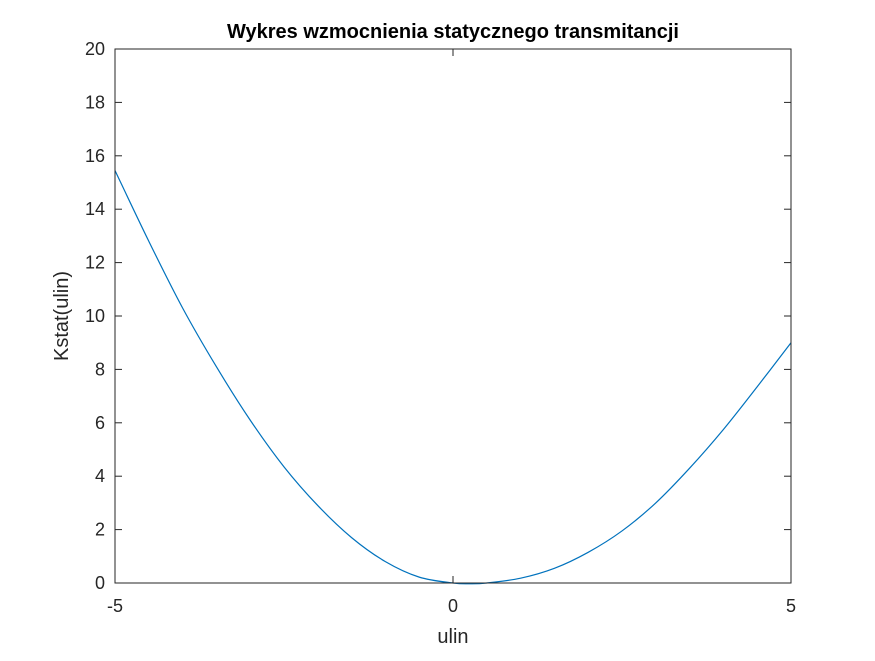 Image resolution: width=875 pixels, height=661 pixels. What do you see at coordinates (95, 263) in the screenshot?
I see `y-tick-label: 12` at bounding box center [95, 263].